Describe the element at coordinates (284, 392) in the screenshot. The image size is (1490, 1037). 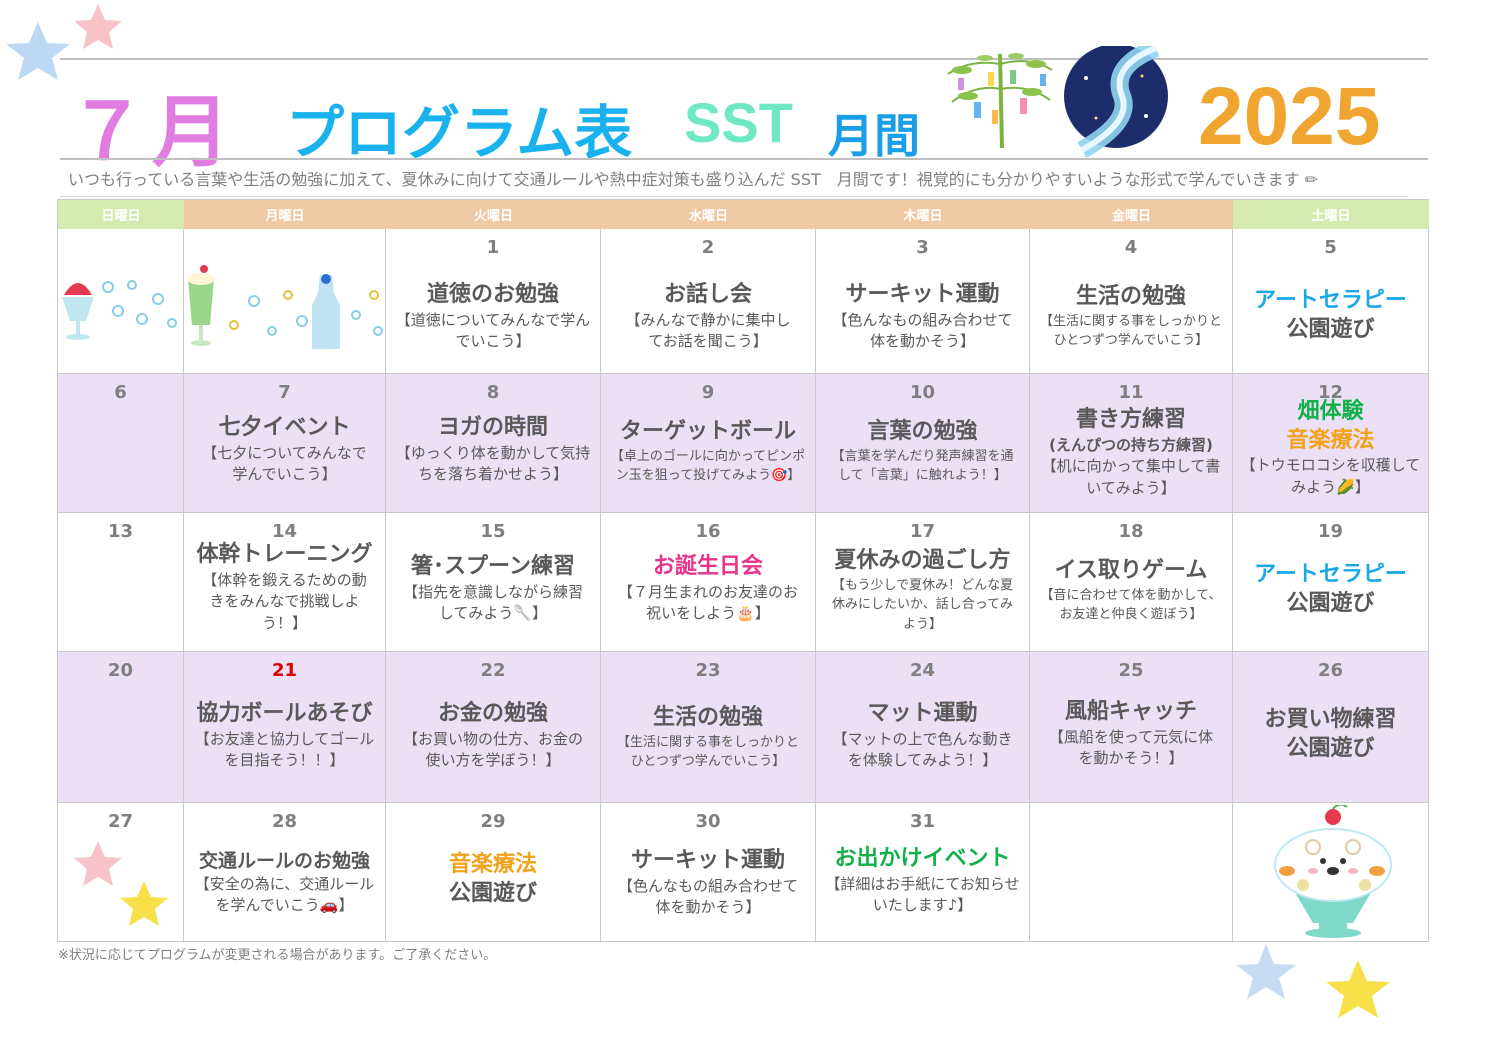
I see `day-number: 7` at that location.